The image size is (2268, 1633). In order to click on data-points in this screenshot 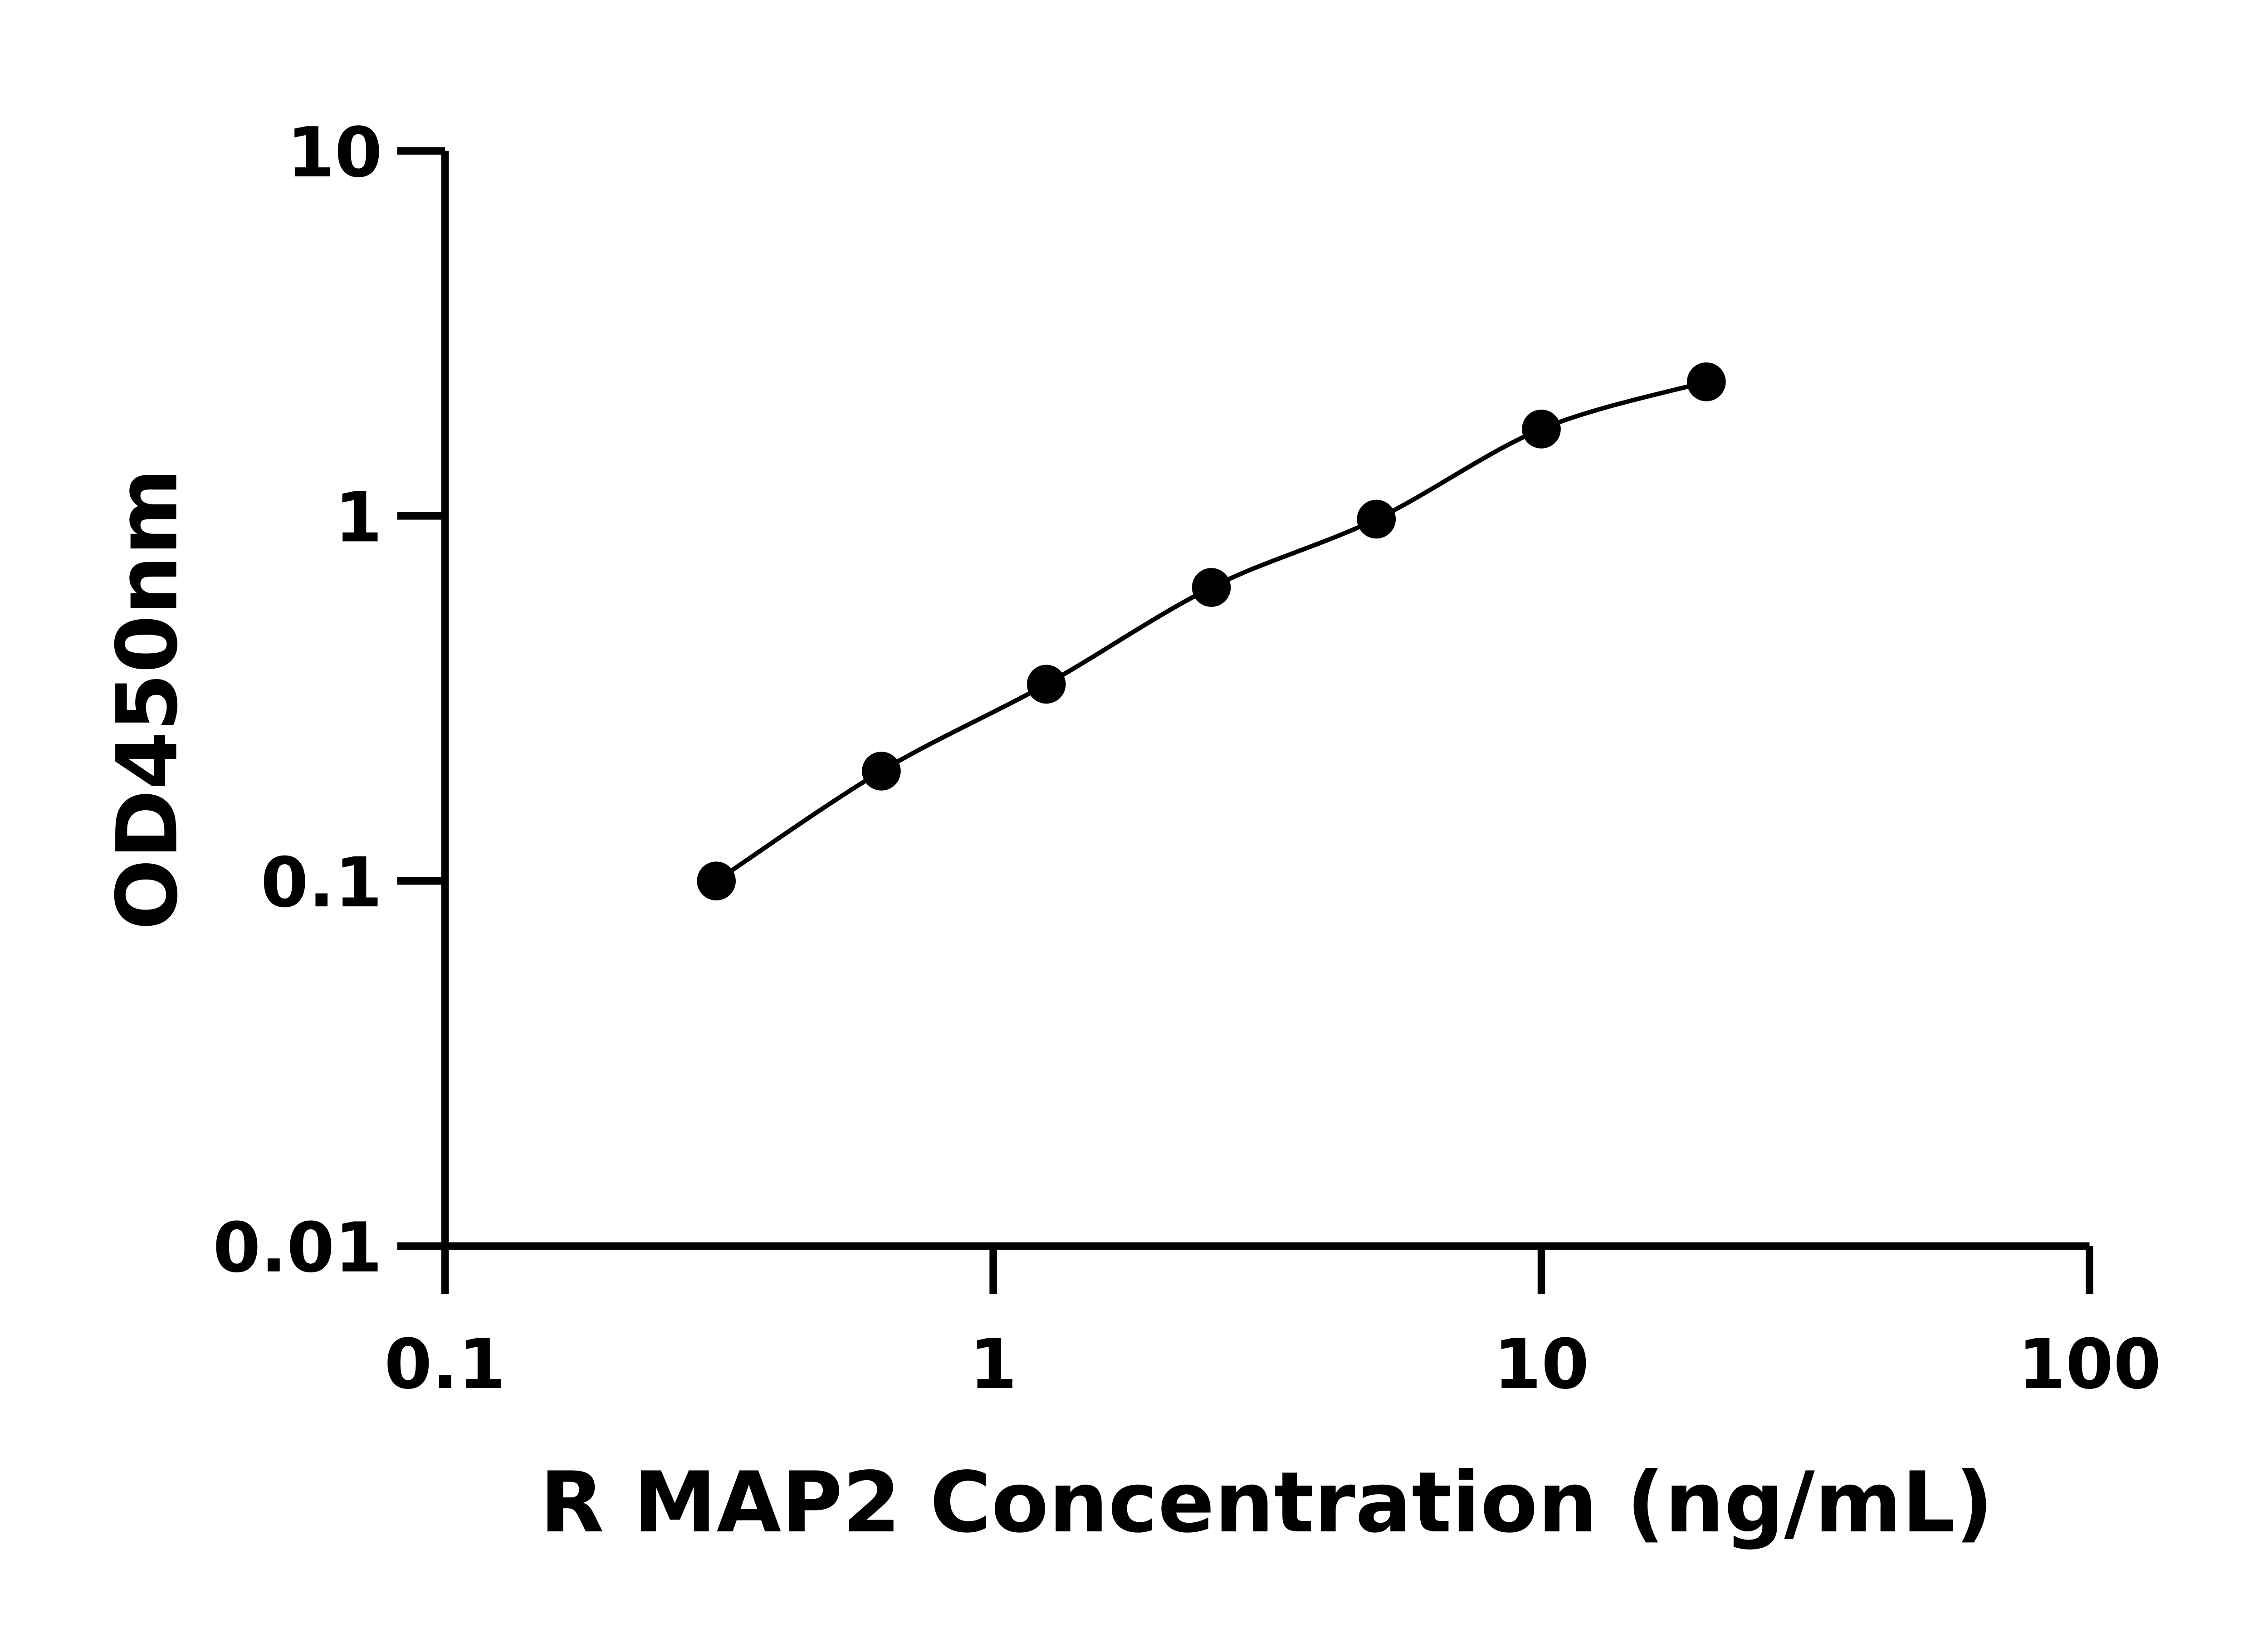, I will do `click(1212, 631)`.